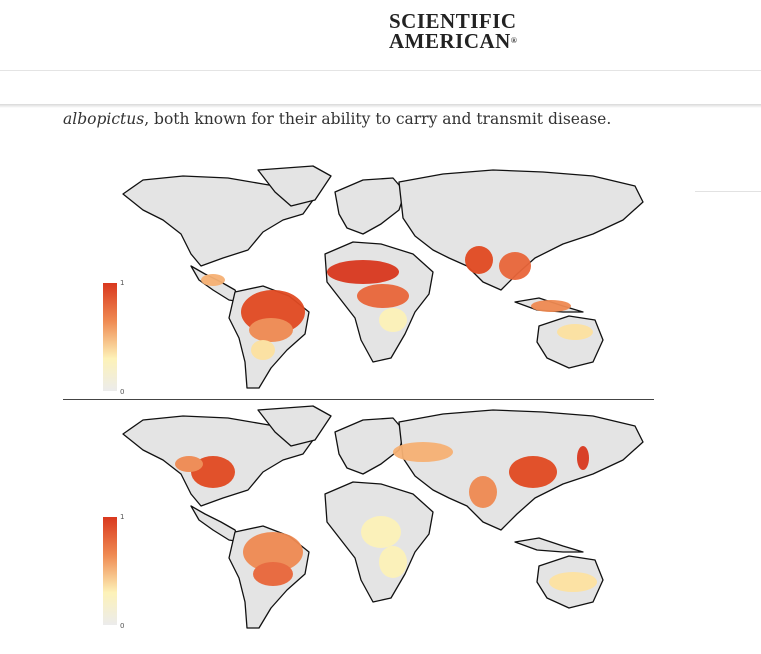 The image size is (761, 654). Describe the element at coordinates (450, 41) in the screenshot. I see `logo-line-2: AMERICAN` at that location.